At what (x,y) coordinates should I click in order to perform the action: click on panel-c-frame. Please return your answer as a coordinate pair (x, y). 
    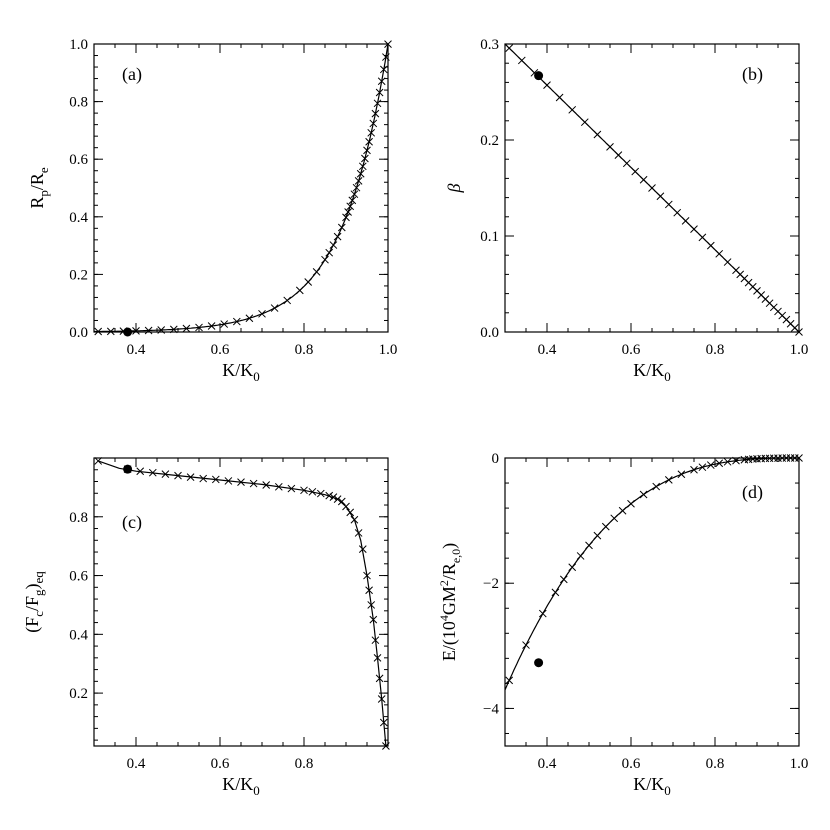
    Looking at the image, I should click on (241, 602).